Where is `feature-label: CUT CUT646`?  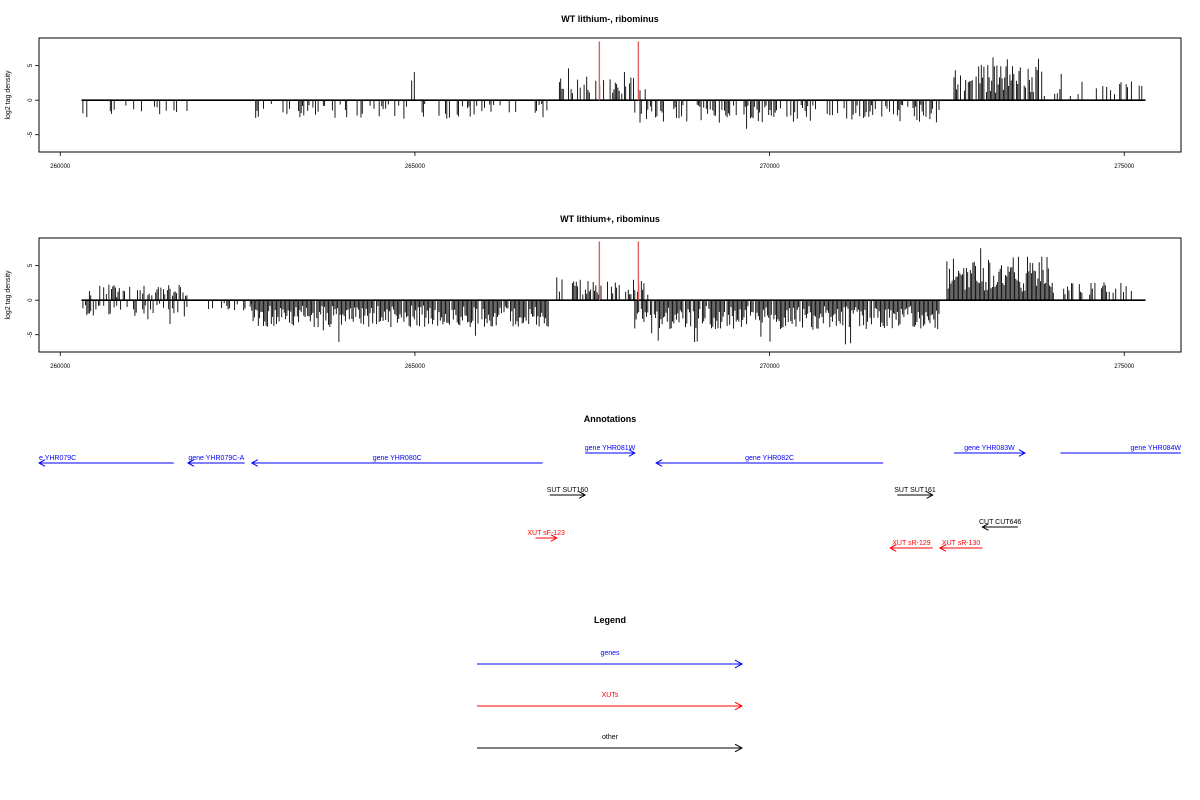
feature-label: CUT CUT646 is located at coordinates (1000, 522).